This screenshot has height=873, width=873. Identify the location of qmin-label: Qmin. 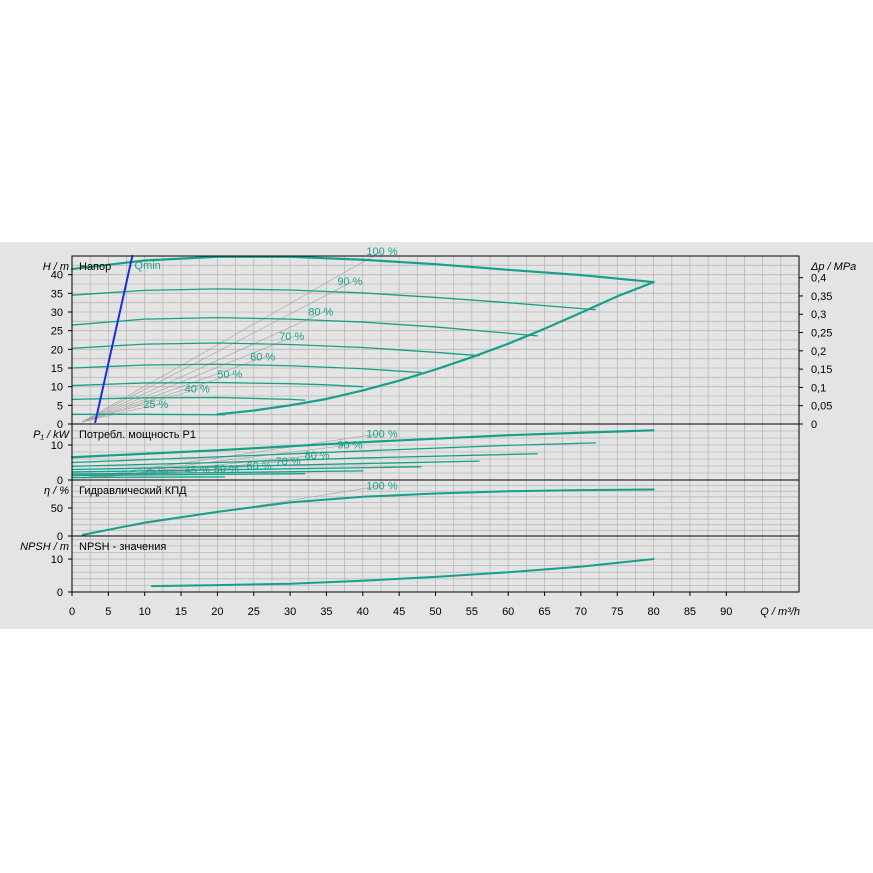
(148, 266).